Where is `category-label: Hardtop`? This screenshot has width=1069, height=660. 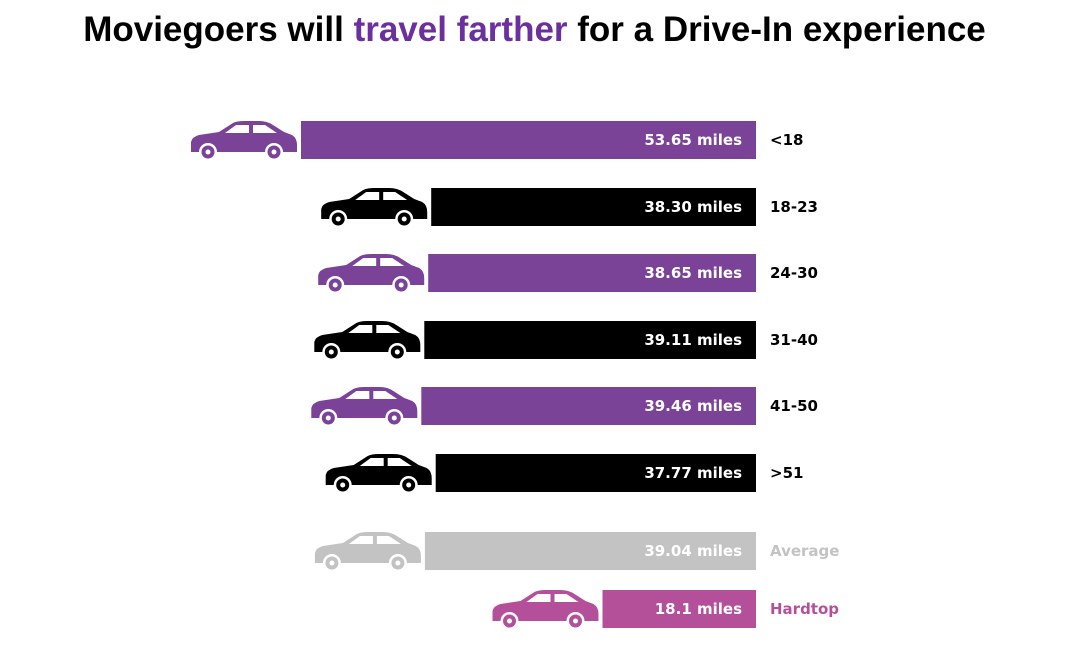 category-label: Hardtop is located at coordinates (804, 609).